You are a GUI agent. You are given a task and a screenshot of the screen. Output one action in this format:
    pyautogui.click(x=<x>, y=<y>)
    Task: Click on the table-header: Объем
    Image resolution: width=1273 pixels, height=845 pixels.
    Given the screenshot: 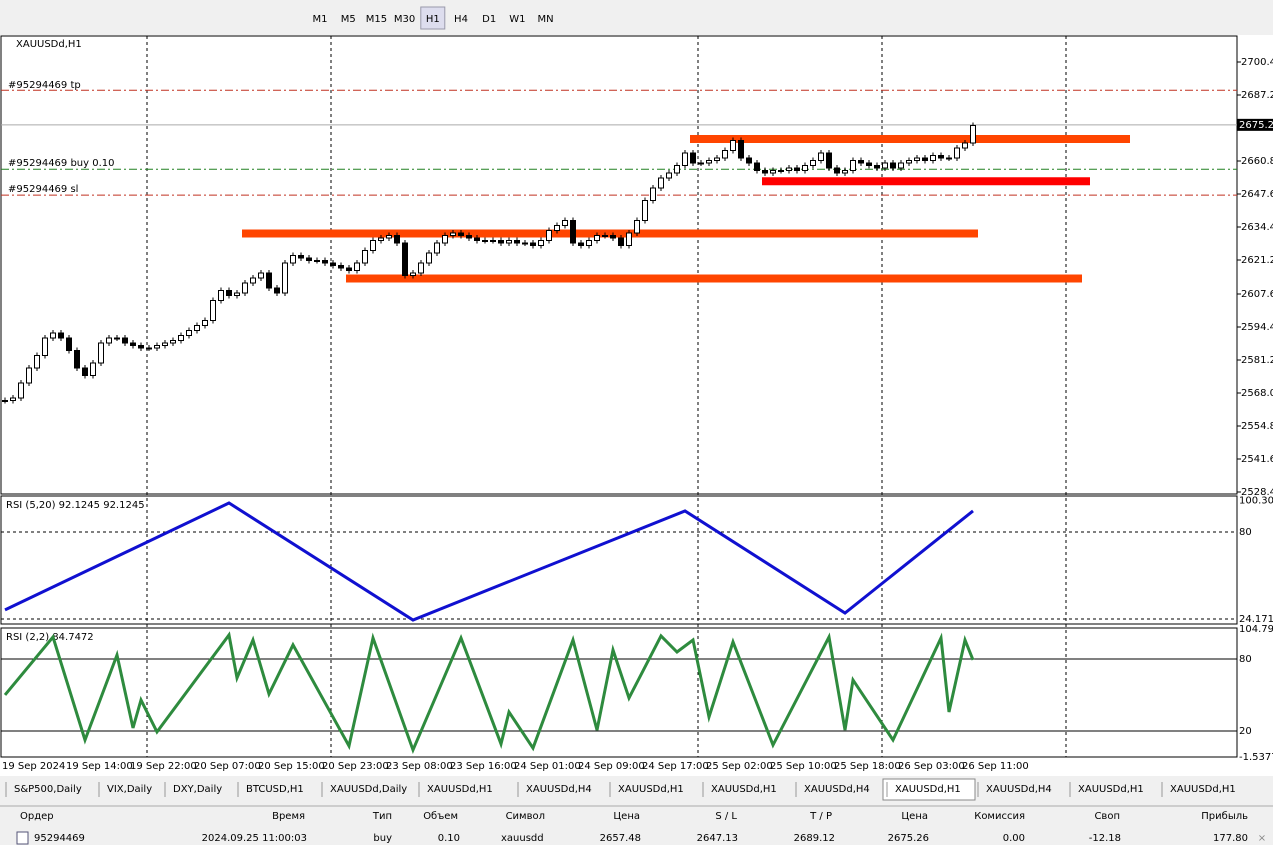 What is the action you would take?
    pyautogui.click(x=440, y=816)
    